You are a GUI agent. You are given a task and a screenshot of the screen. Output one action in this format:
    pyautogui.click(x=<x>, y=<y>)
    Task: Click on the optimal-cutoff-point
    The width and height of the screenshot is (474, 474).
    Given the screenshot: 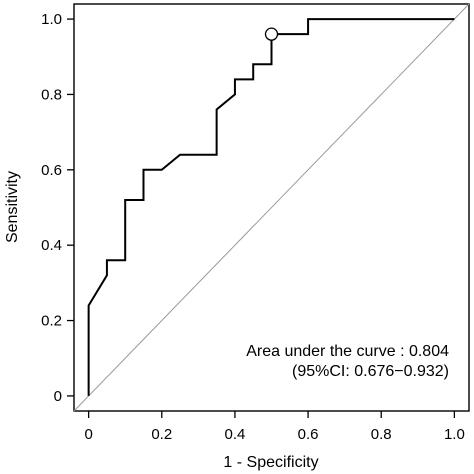 What is the action you would take?
    pyautogui.click(x=271, y=34)
    